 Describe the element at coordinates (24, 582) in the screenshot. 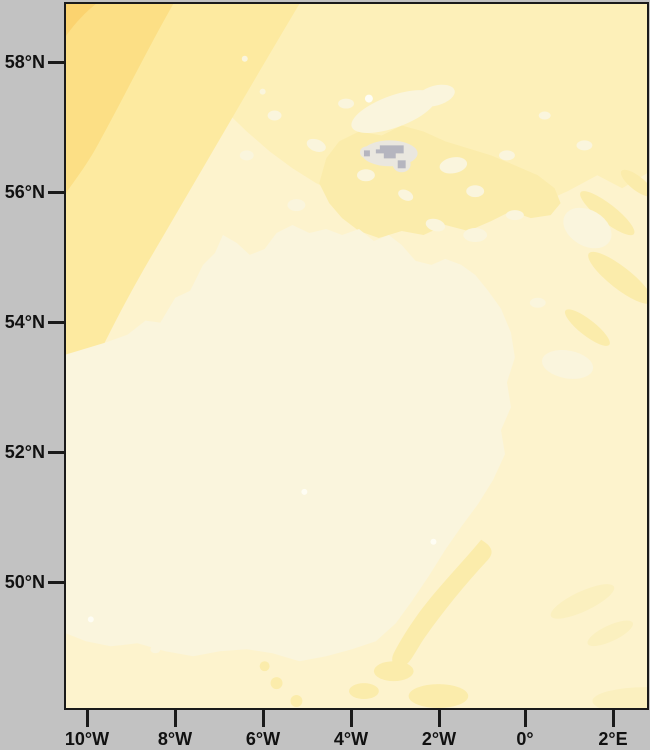

I see `lat-tick-label: 50°N` at that location.